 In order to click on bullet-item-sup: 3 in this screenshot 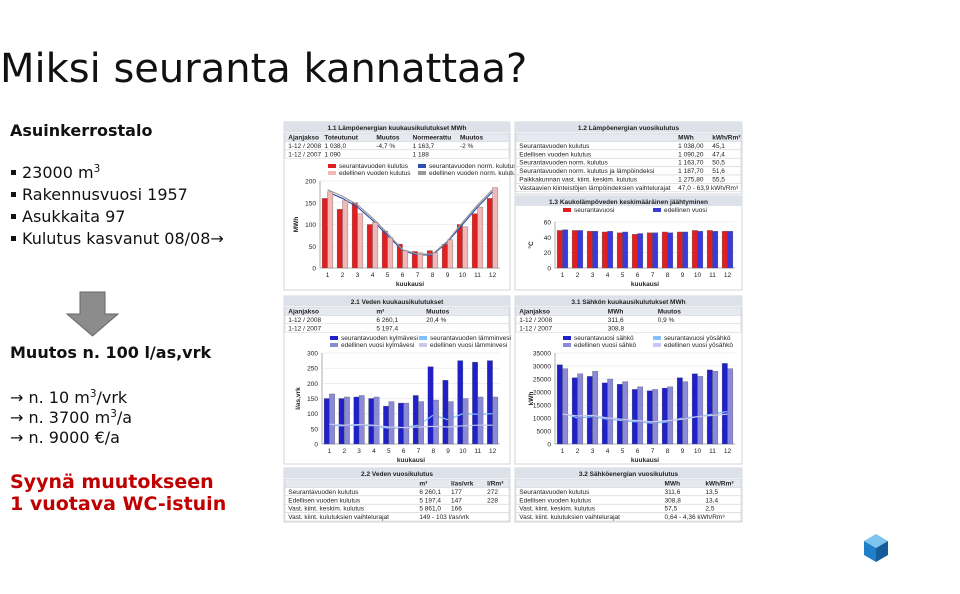, I will do `click(97, 169)`.